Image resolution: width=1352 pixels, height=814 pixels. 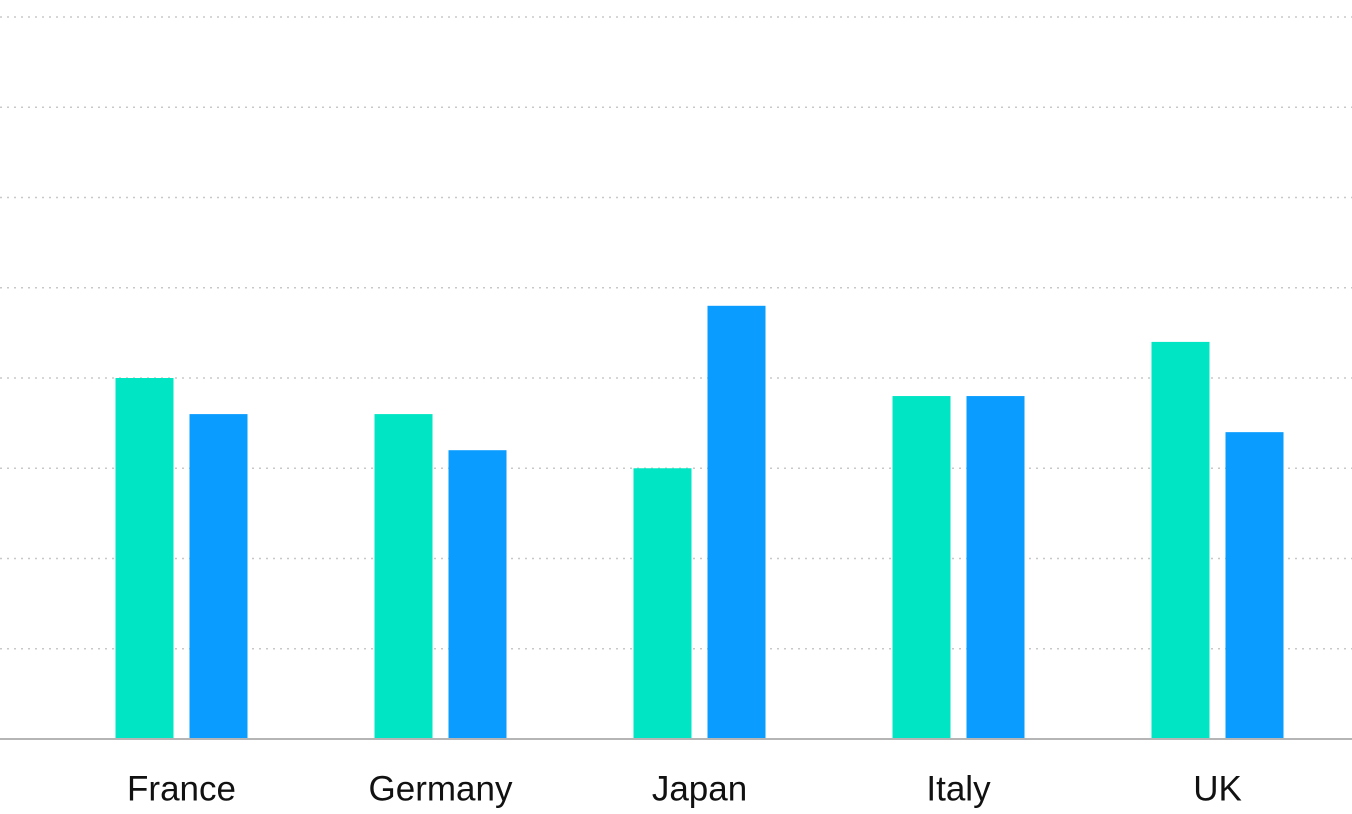 I want to click on x-tick-label: UK, so click(x=1217, y=788).